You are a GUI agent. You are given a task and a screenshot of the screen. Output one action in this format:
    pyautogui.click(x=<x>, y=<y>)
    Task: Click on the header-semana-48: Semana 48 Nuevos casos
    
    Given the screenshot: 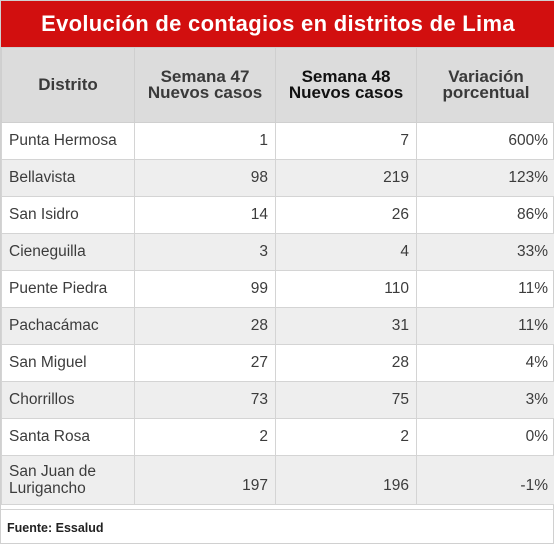 What is the action you would take?
    pyautogui.click(x=346, y=85)
    